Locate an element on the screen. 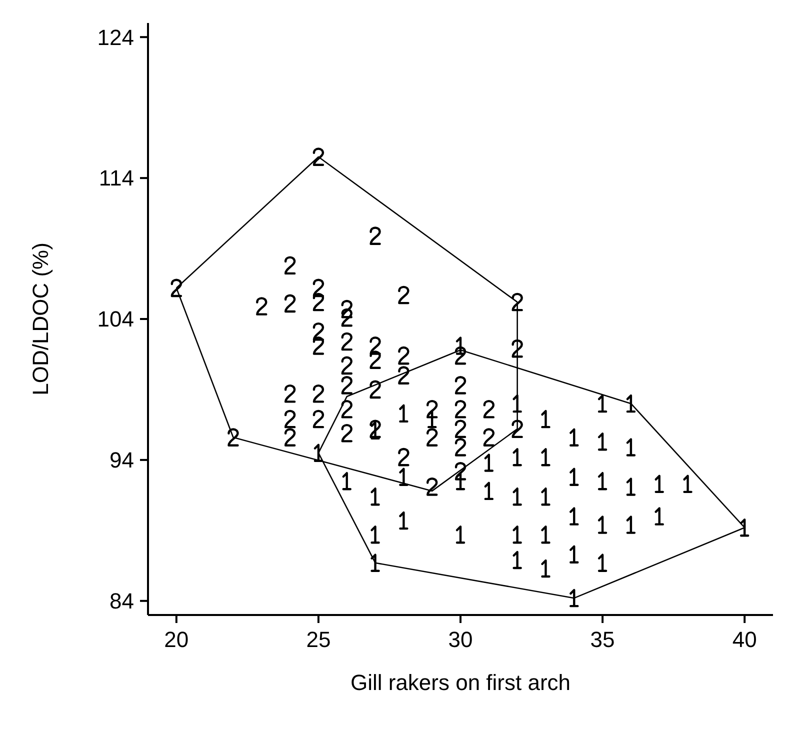 Image resolution: width=803 pixels, height=730 pixels. y-tick-label: 124 is located at coordinates (115, 37).